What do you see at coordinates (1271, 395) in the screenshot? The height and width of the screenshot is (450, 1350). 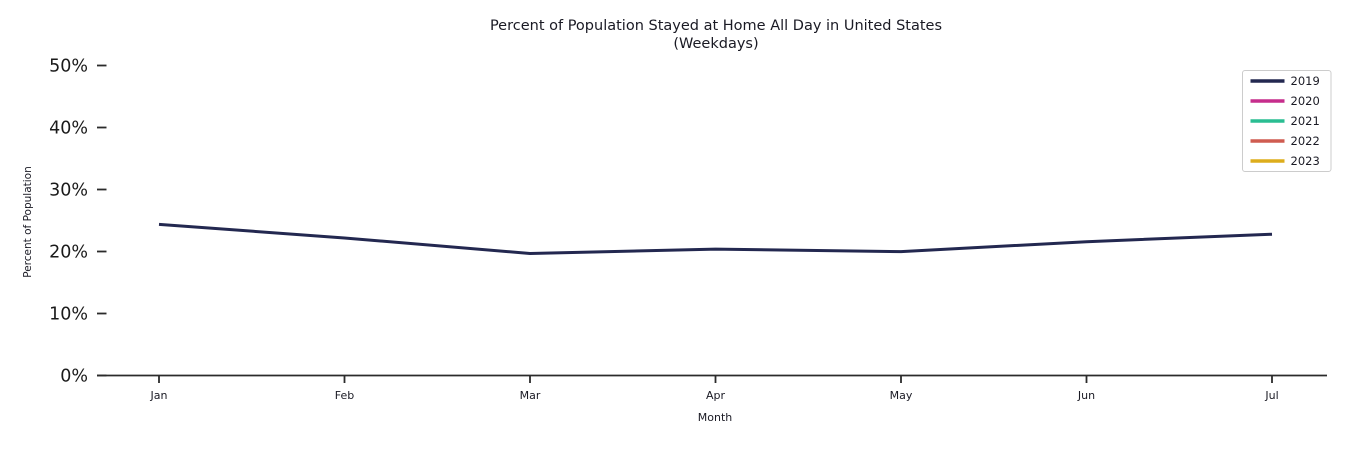 I see `x-tick-label: Jul` at bounding box center [1271, 395].